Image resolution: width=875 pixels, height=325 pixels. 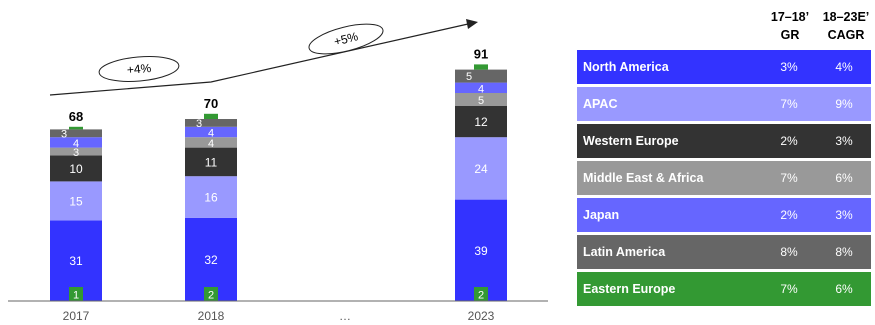 I want to click on value-label: 1, so click(x=76, y=296).